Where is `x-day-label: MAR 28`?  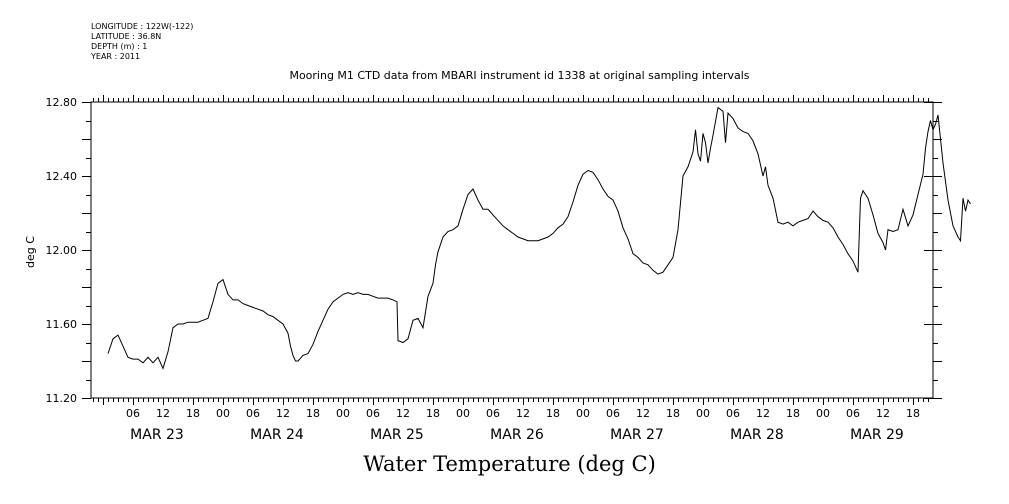 x-day-label: MAR 28 is located at coordinates (757, 435).